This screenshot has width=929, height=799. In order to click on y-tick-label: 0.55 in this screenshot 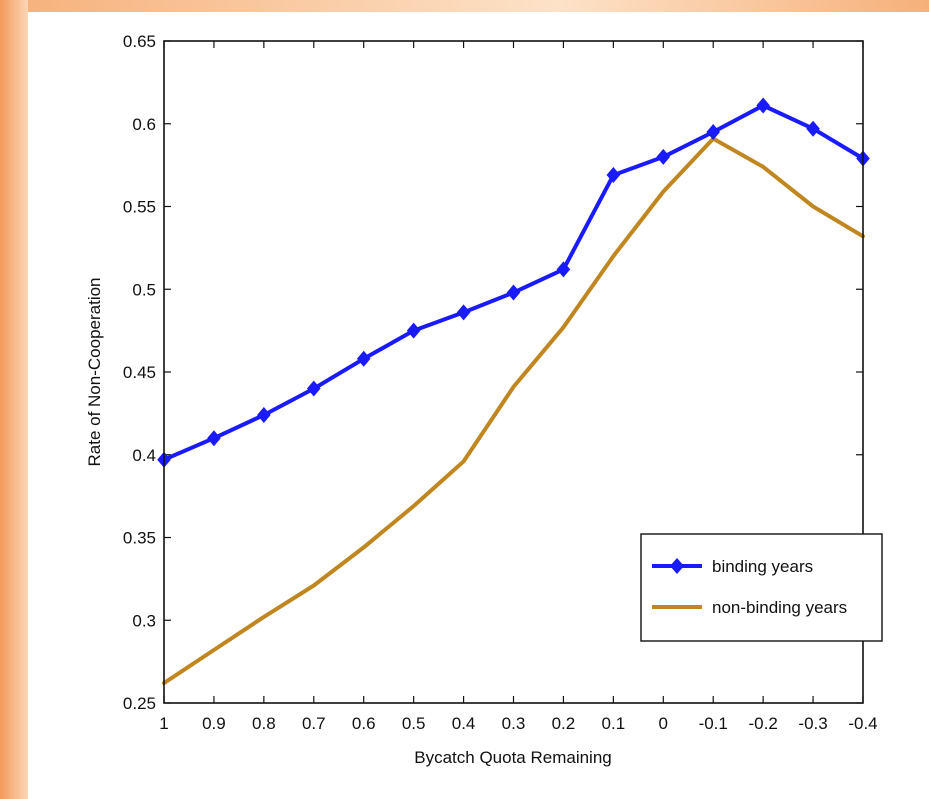, I will do `click(139, 207)`.